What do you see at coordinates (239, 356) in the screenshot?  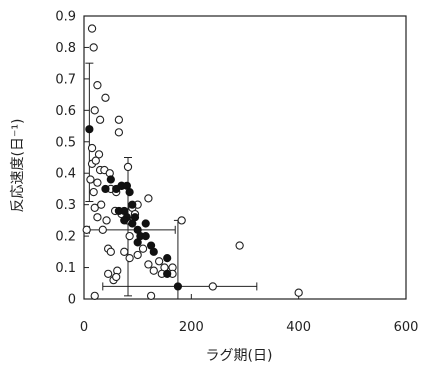 I see `x-axis-title: ラグ期(日)` at bounding box center [239, 356].